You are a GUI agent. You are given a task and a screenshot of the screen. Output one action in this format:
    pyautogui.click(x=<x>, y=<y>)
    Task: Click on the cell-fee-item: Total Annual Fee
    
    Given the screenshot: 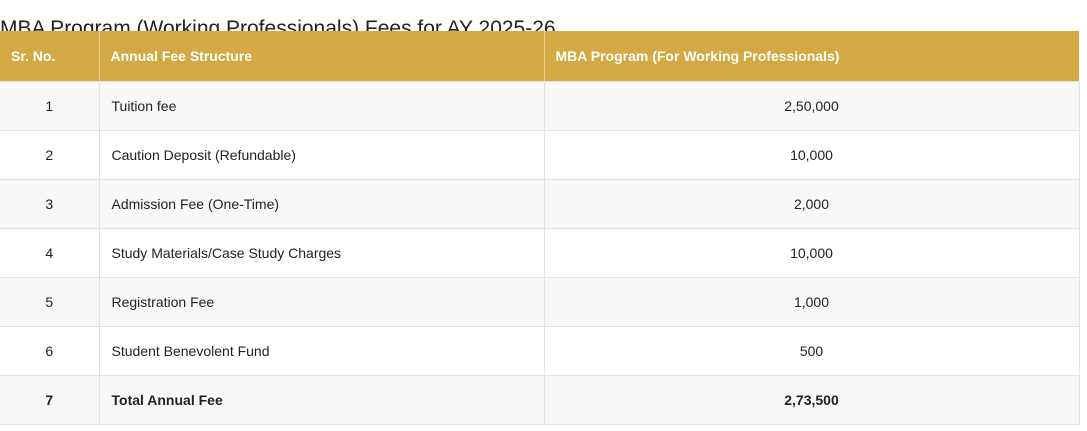 What is the action you would take?
    pyautogui.click(x=322, y=400)
    